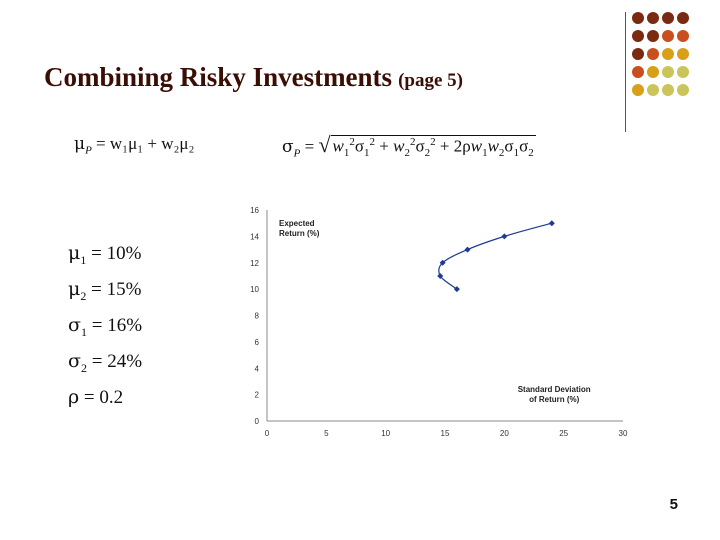 The height and width of the screenshot is (540, 720). What do you see at coordinates (257, 395) in the screenshot?
I see `y-tick-label: 2` at bounding box center [257, 395].